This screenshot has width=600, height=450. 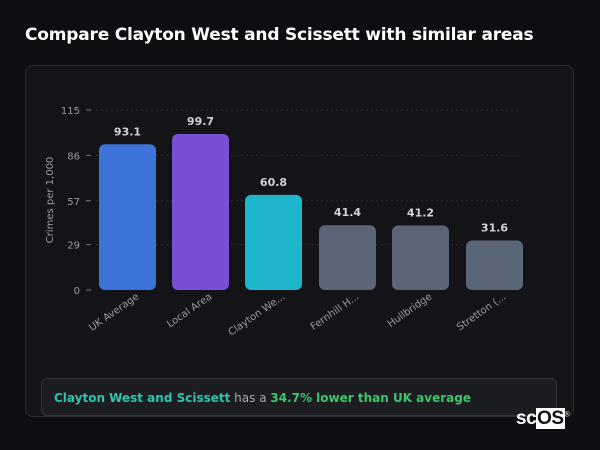 I want to click on y-tick-label: 57, so click(x=73, y=202).